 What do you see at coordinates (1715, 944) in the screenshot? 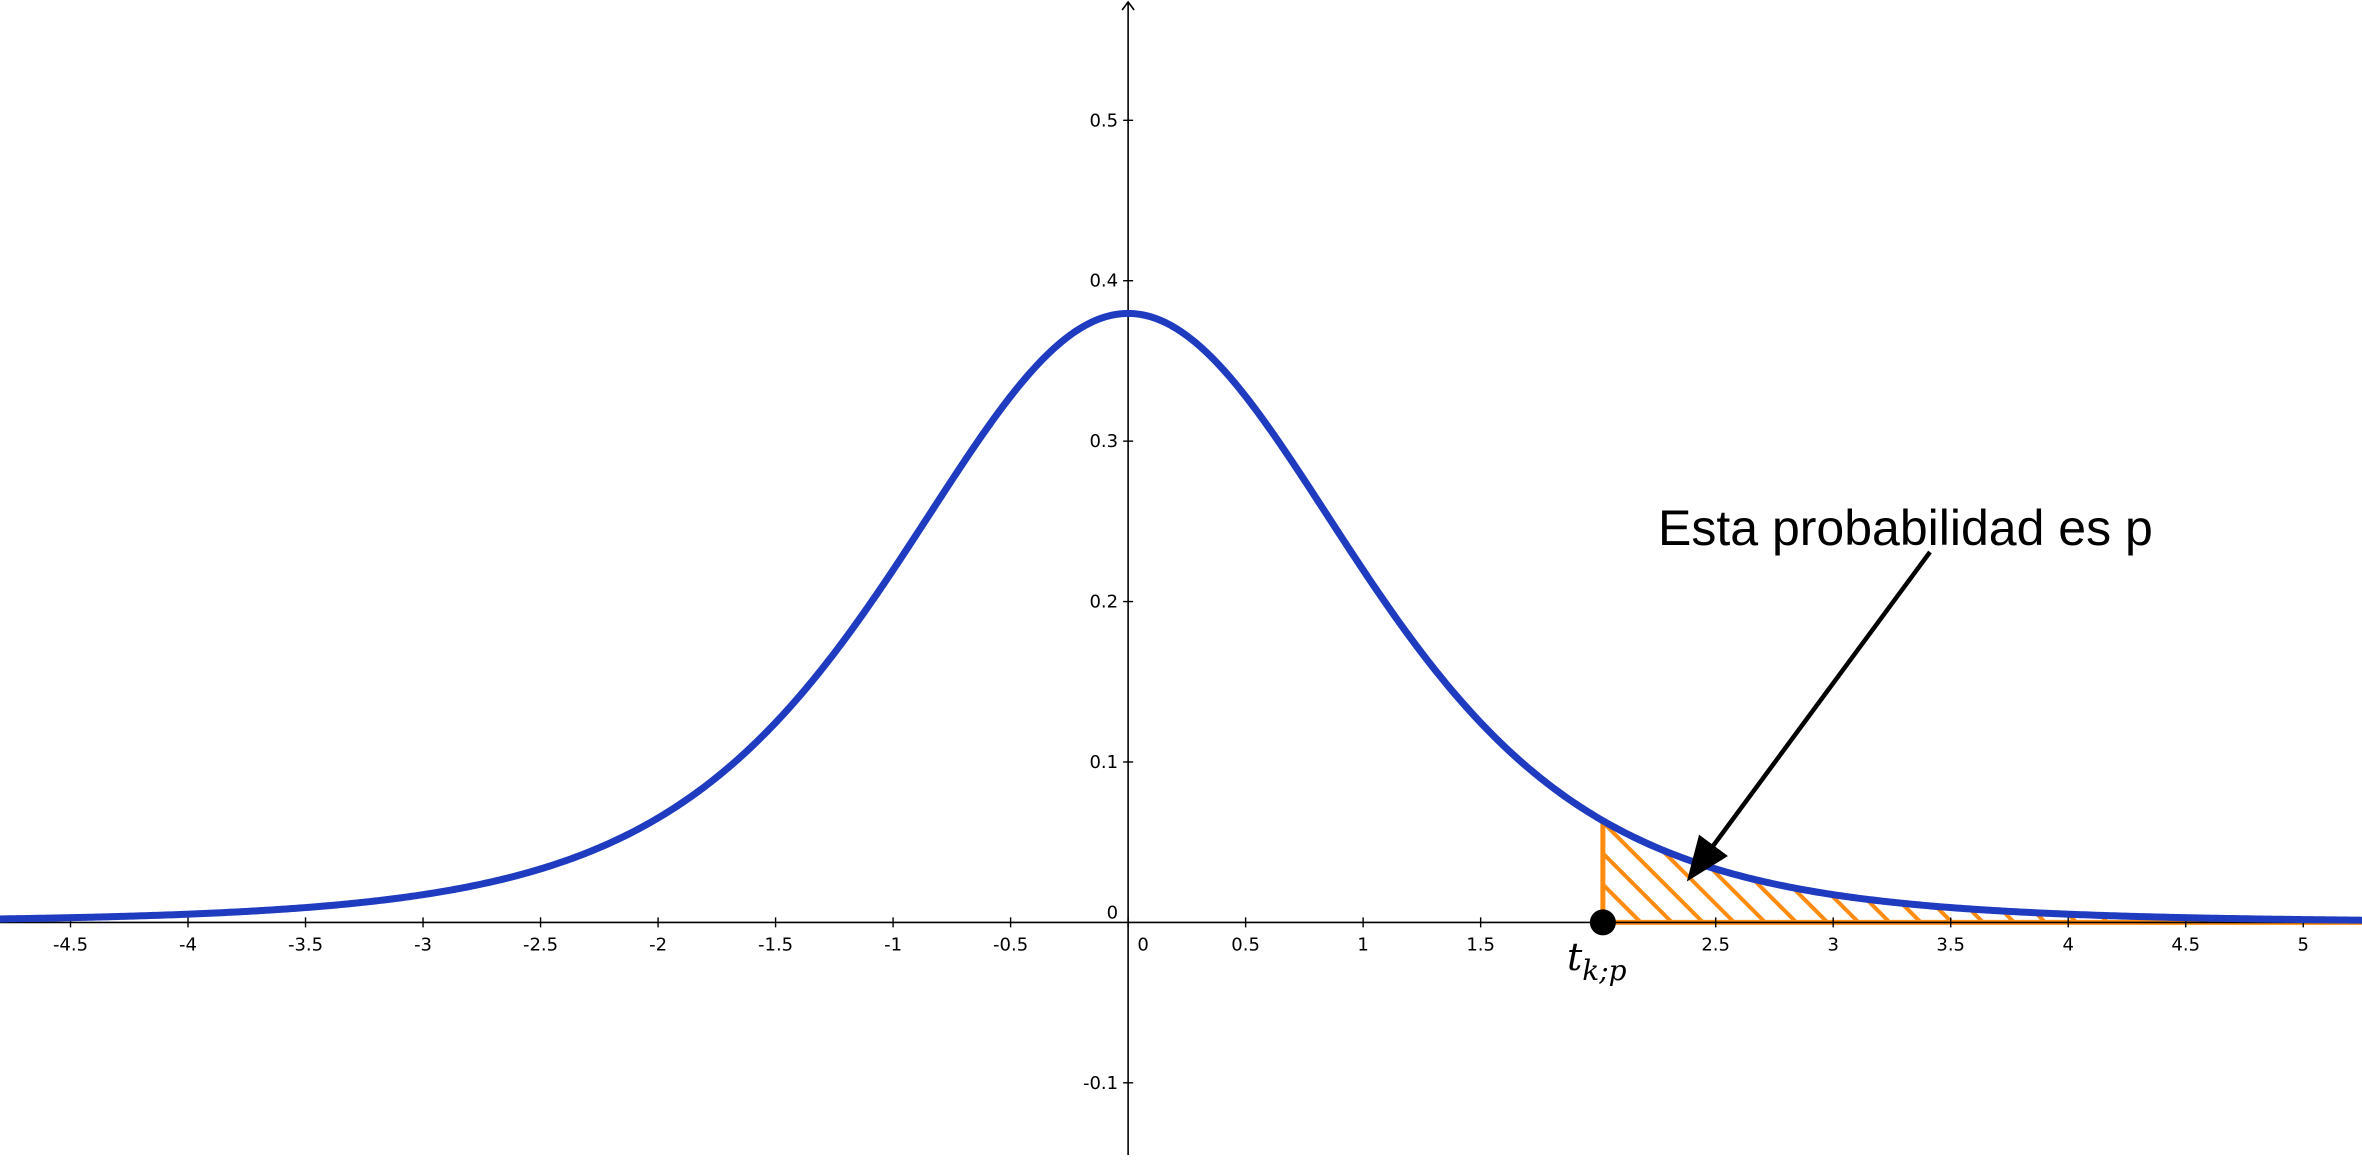
I see `x-tick-label: 2.5` at bounding box center [1715, 944].